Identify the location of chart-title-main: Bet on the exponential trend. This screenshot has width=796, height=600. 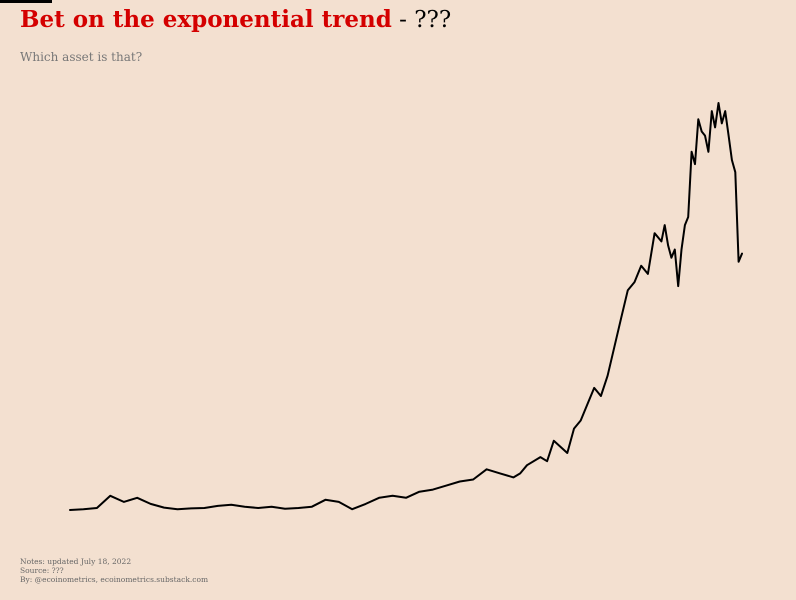
(206, 19).